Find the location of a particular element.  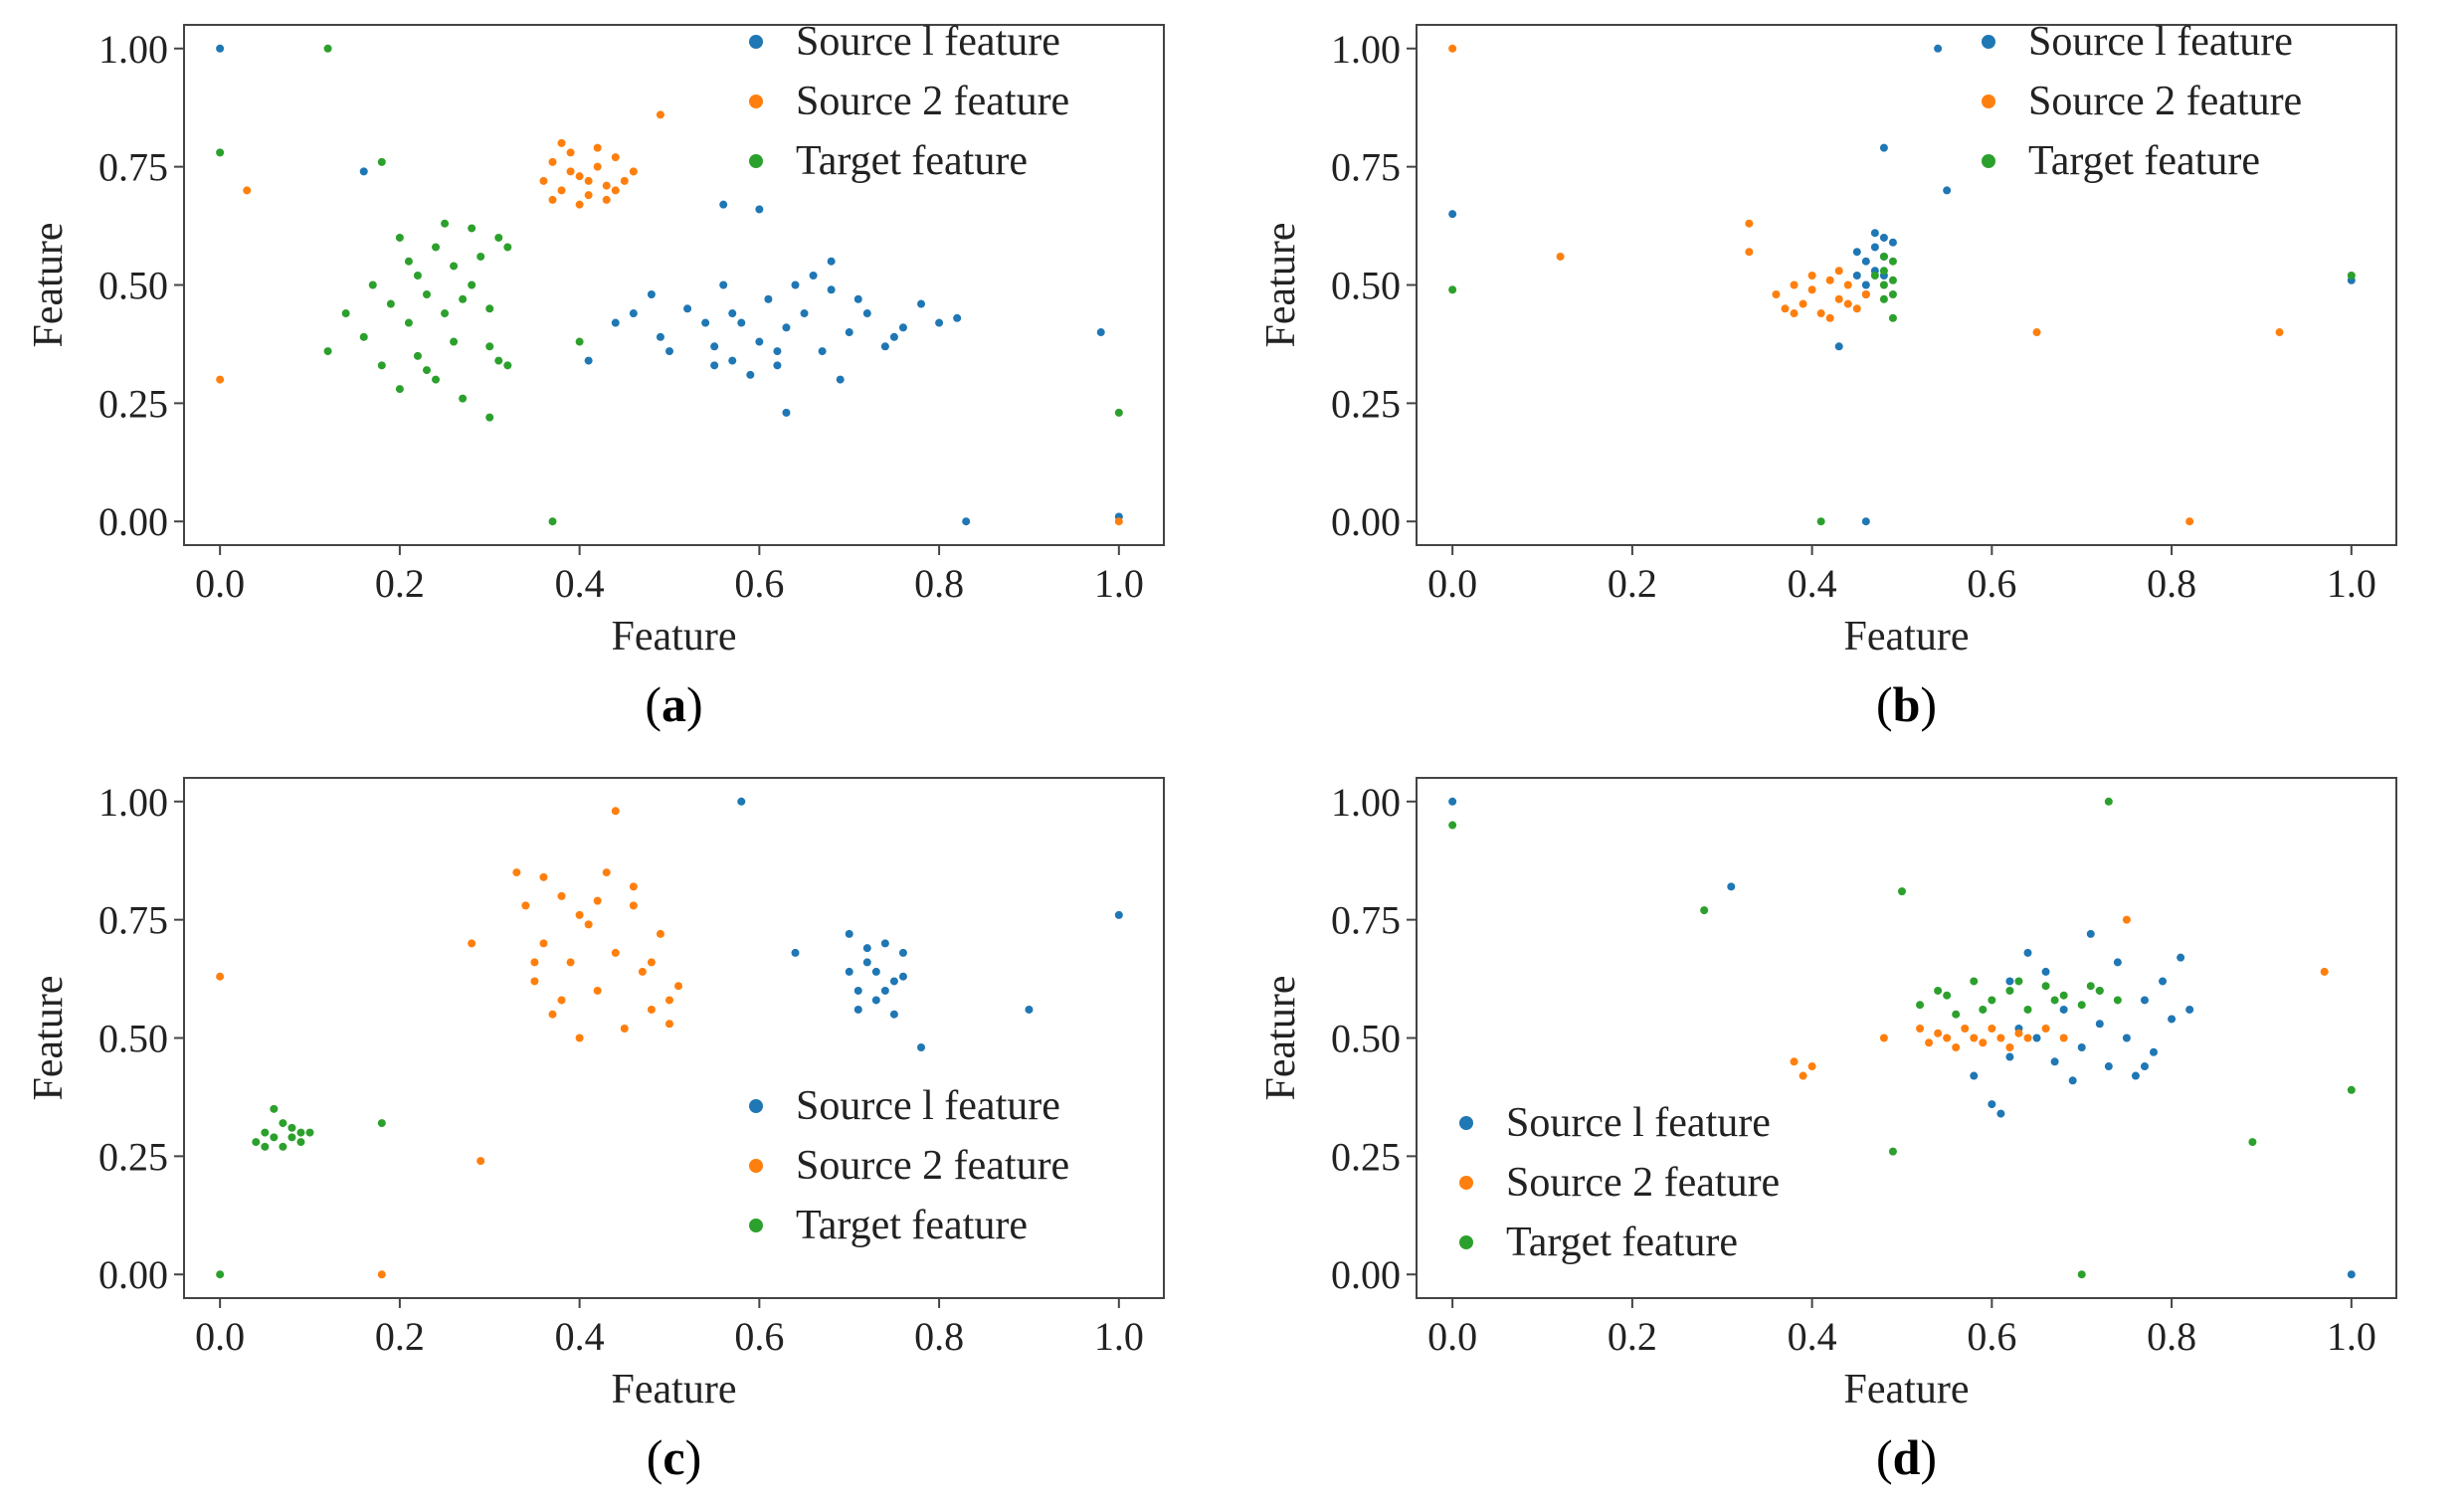

x-tick-label: 0.2 is located at coordinates (400, 1336).